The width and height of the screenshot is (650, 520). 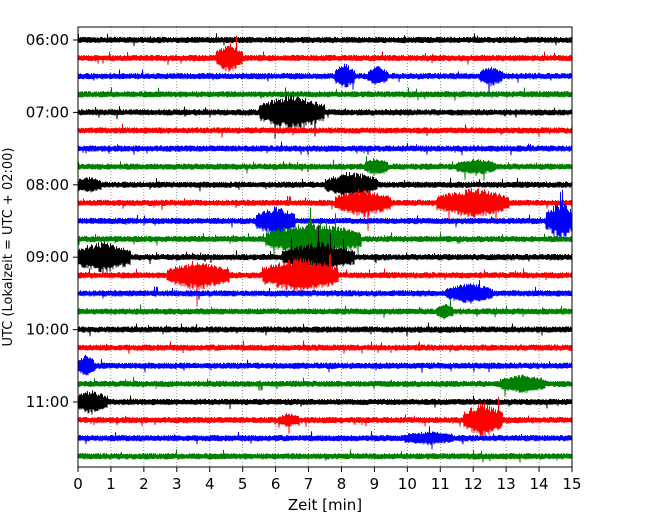 I want to click on x-tick-label: 6, so click(x=276, y=484).